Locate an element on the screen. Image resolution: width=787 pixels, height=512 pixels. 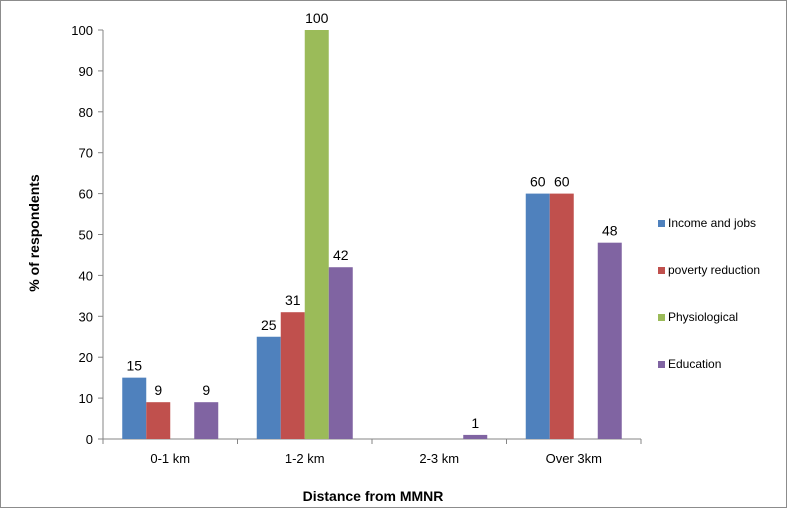
x-axis-title: Distance from MMNR is located at coordinates (373, 496).